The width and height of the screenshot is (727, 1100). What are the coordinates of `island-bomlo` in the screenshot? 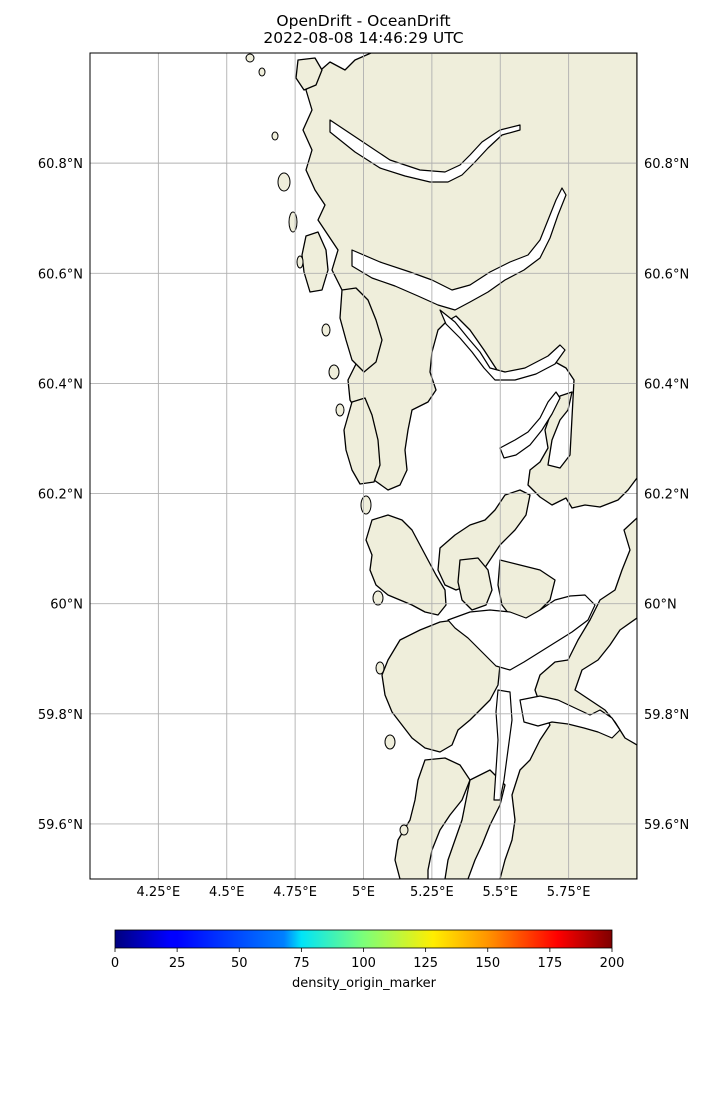 It's located at (432, 818).